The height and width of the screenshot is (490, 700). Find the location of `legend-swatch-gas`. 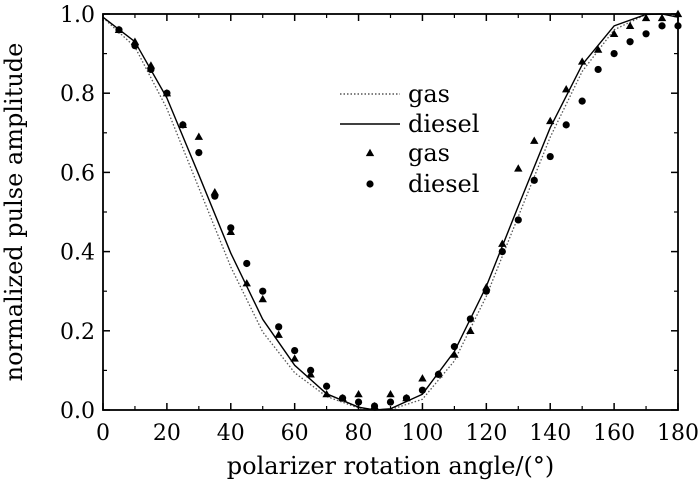

legend-swatch-gas is located at coordinates (370, 152).